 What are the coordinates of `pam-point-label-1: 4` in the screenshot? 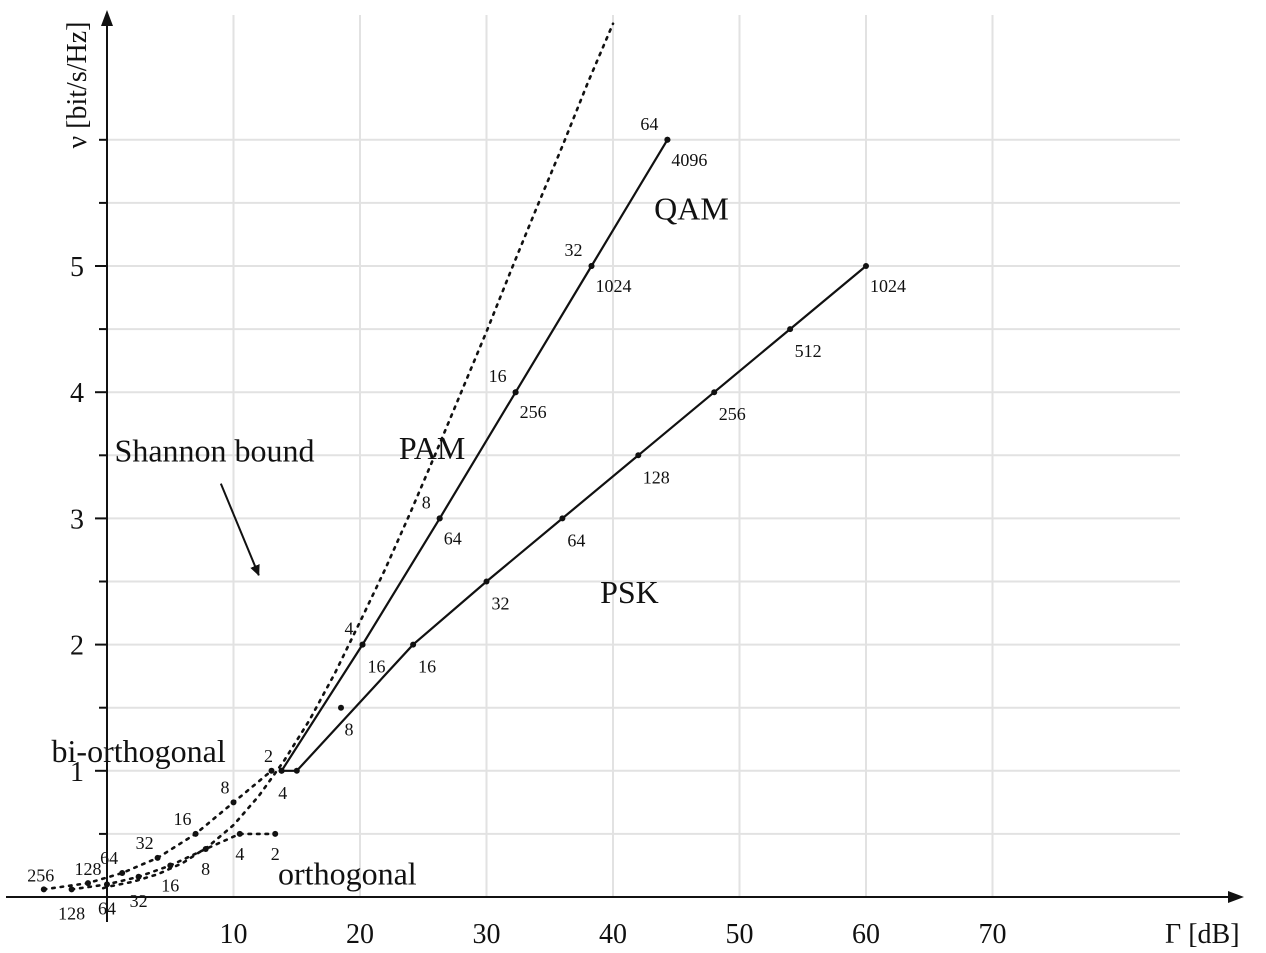 It's located at (349, 629).